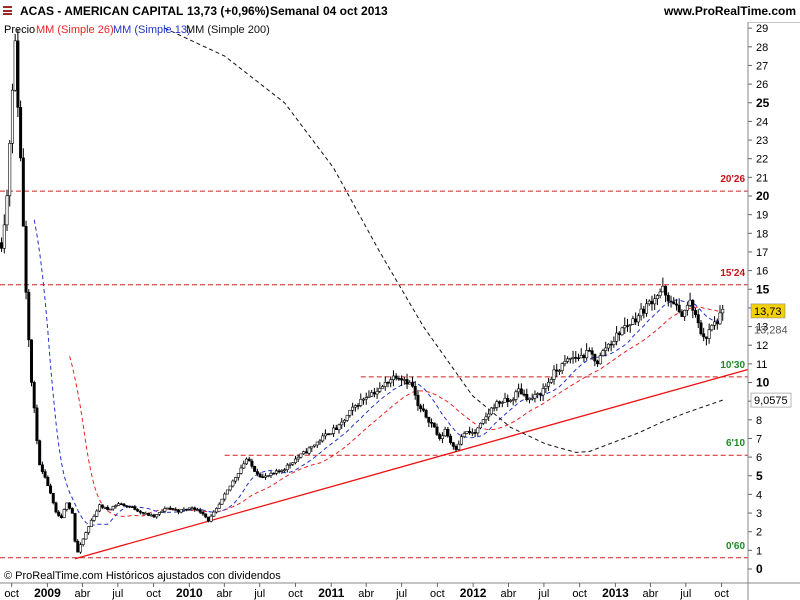  What do you see at coordinates (762, 178) in the screenshot?
I see `y-tick-label: 21` at bounding box center [762, 178].